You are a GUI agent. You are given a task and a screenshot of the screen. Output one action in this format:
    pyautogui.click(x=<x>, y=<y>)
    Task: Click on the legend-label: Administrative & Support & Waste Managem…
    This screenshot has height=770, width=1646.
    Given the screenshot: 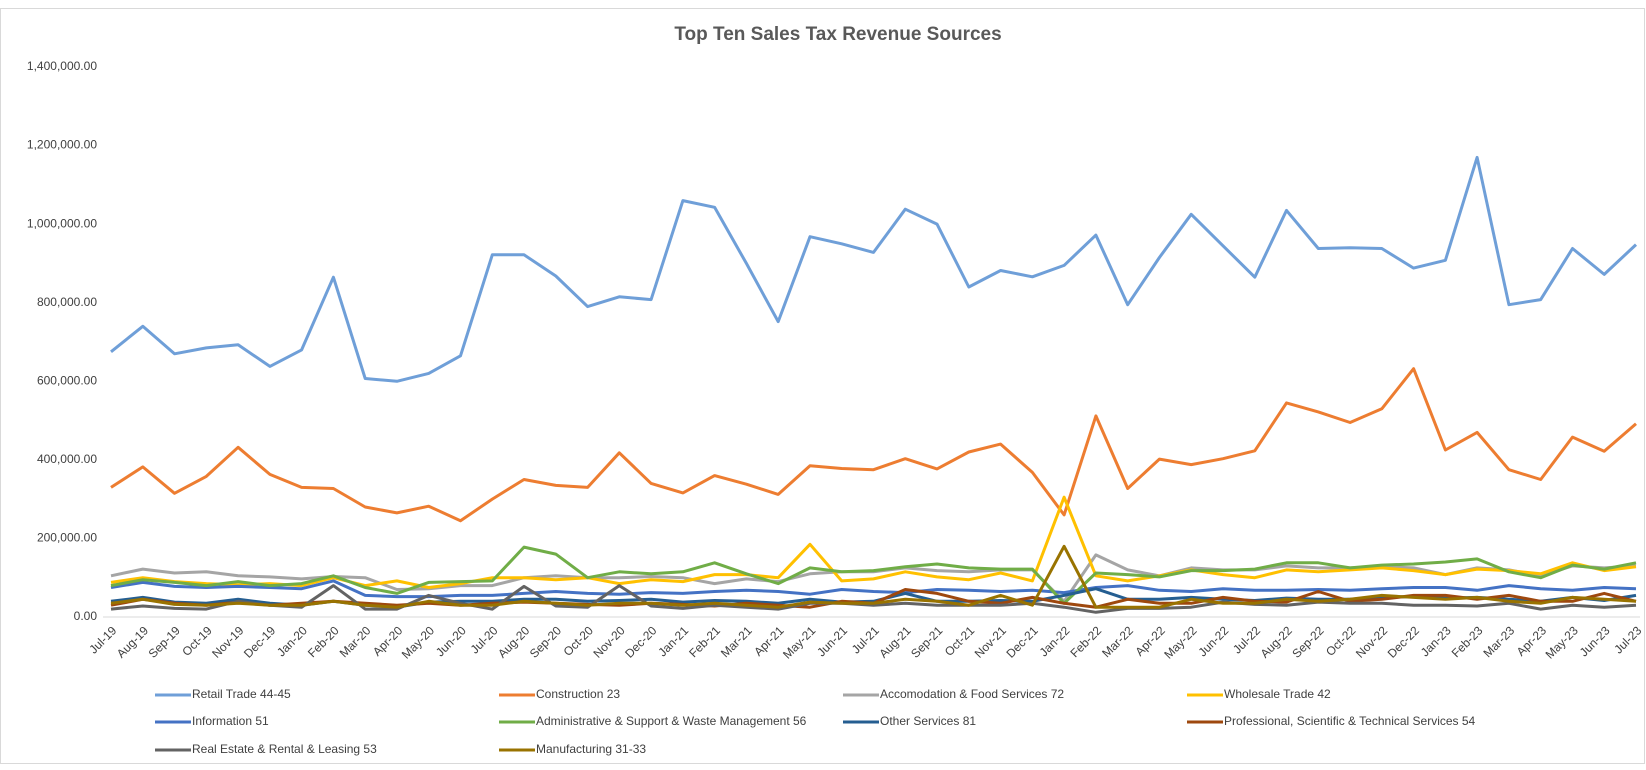 What is the action you would take?
    pyautogui.click(x=671, y=721)
    